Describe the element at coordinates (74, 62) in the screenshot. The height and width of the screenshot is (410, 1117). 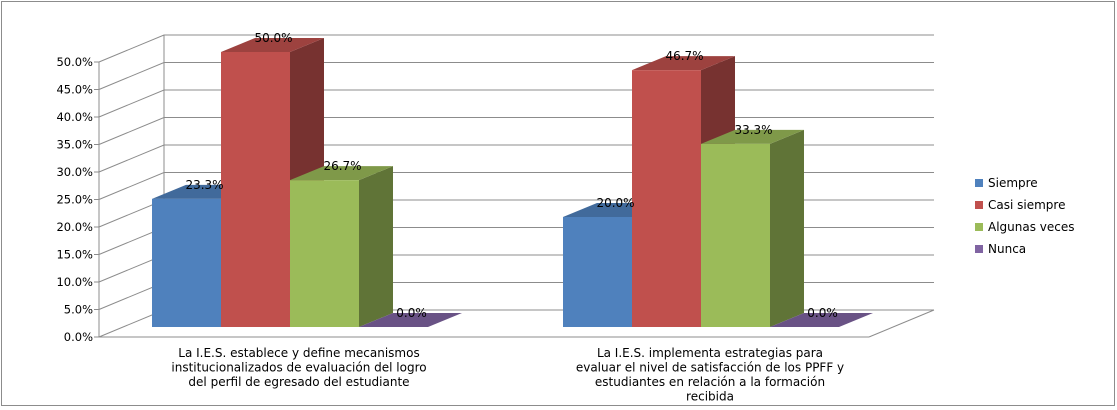
I see `y-tick-label: 50.0%` at that location.